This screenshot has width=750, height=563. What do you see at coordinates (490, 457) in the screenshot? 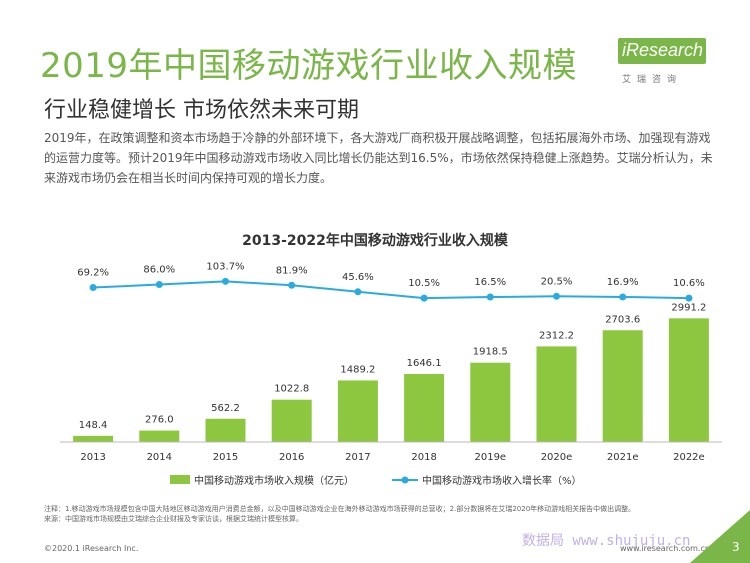
I see `x-tick-label-2019e: 2019e` at bounding box center [490, 457].